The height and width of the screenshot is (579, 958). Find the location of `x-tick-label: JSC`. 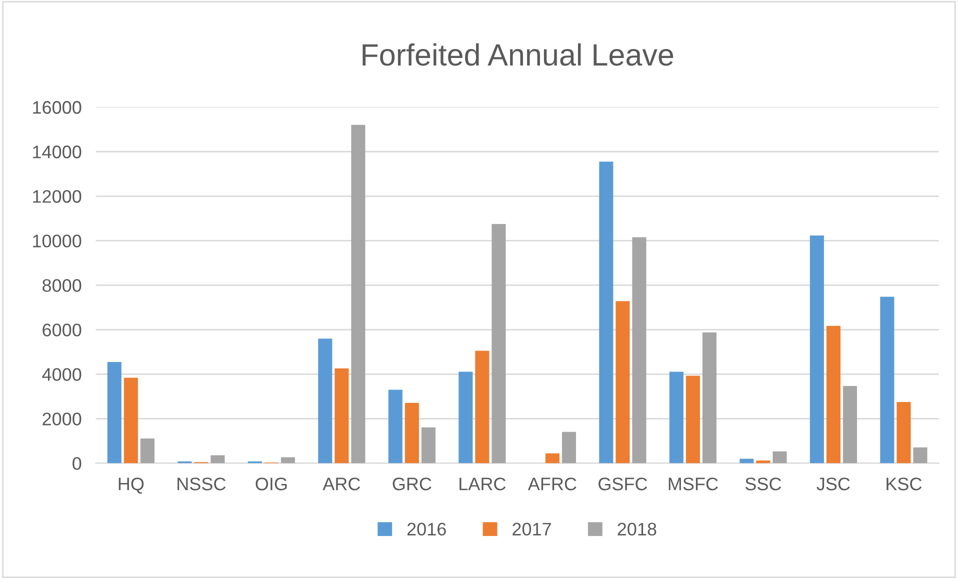

x-tick-label: JSC is located at coordinates (833, 484).